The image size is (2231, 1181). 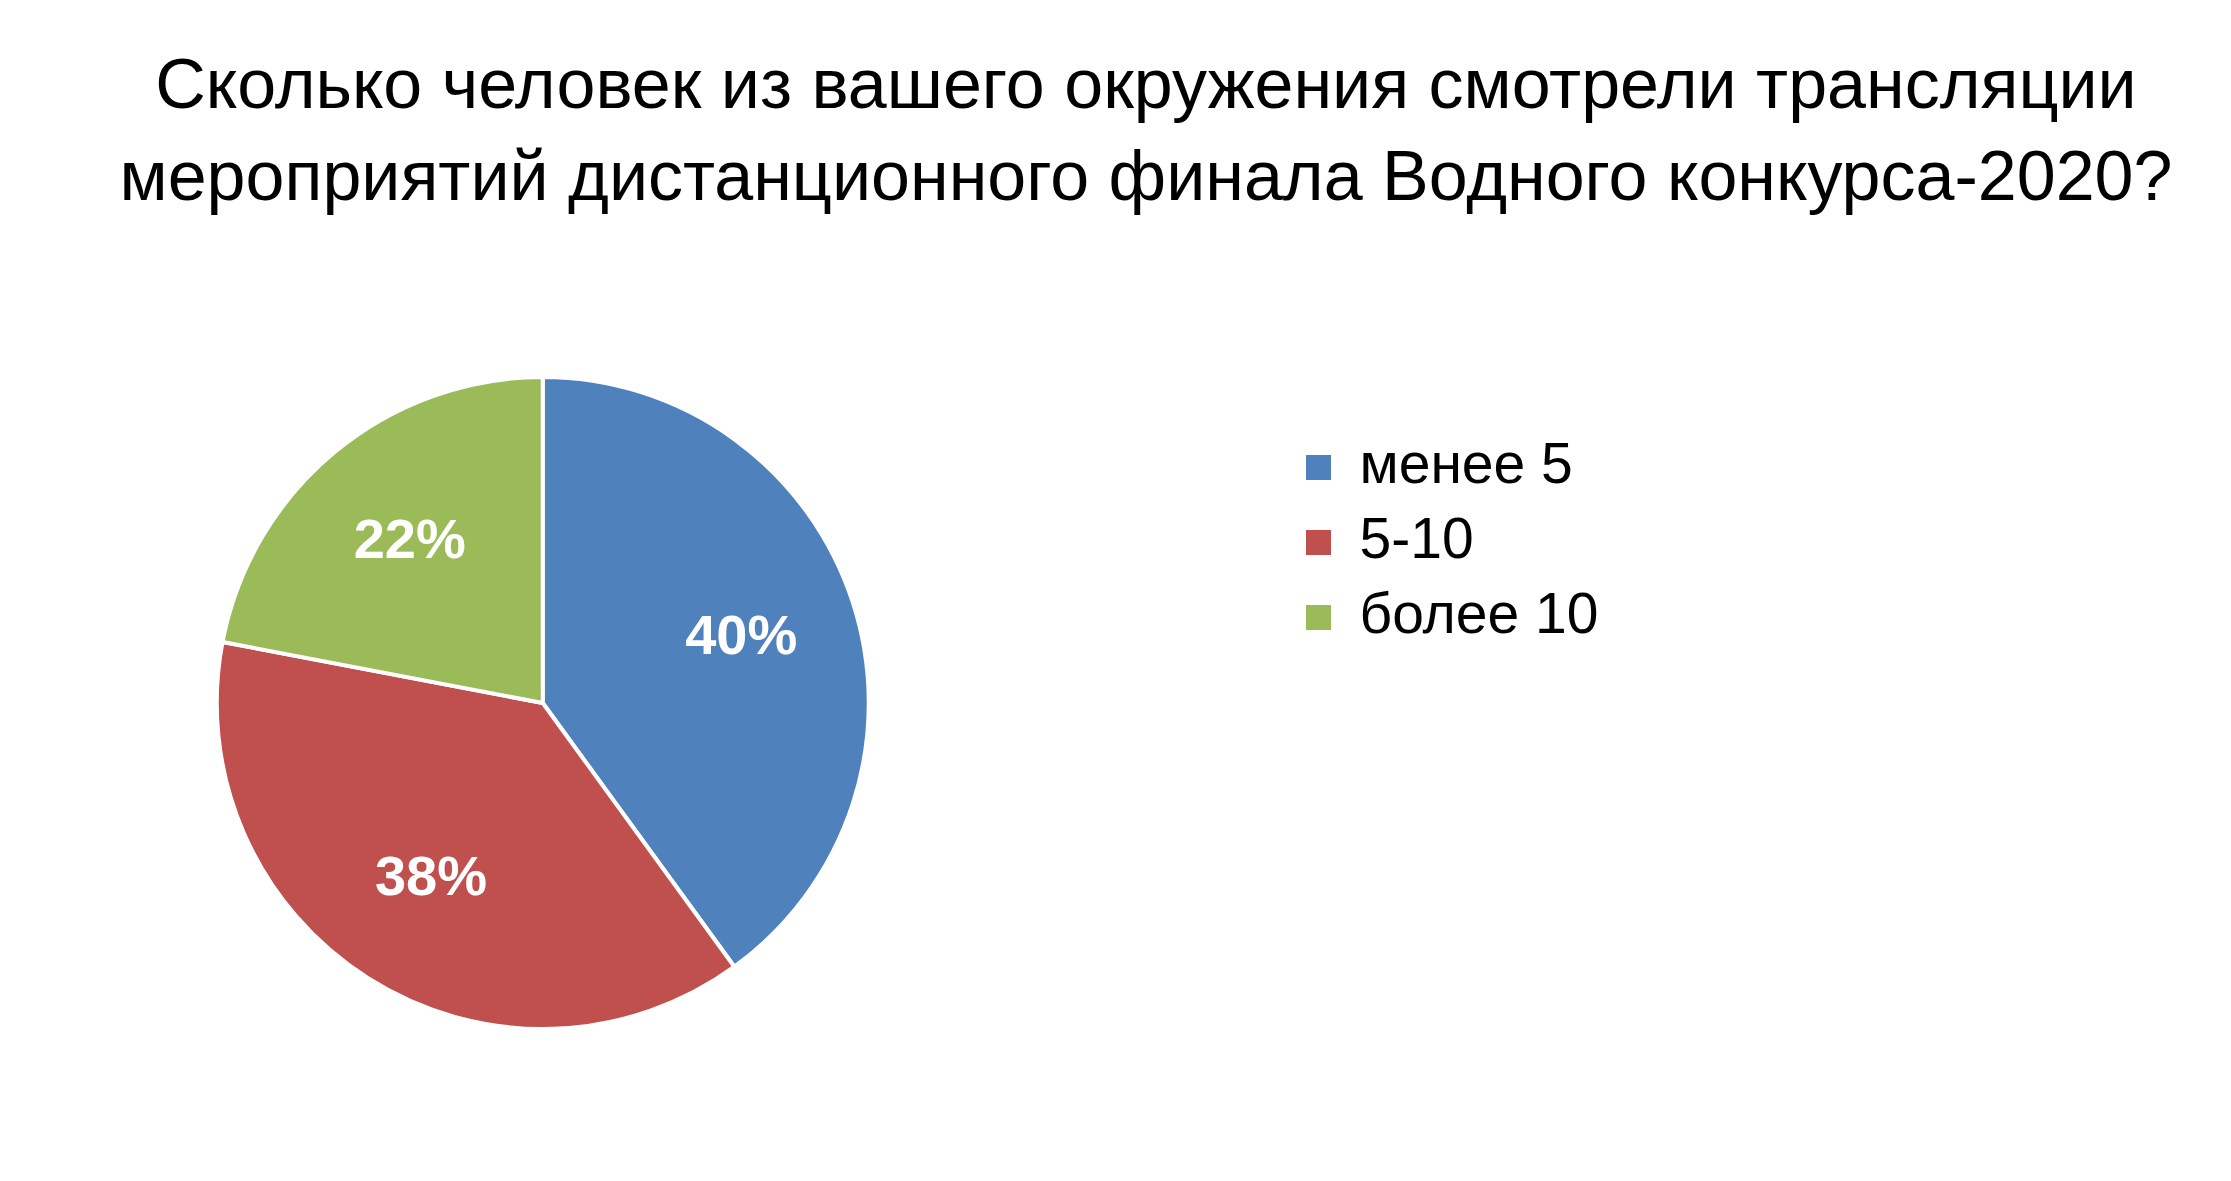 What do you see at coordinates (1466, 463) in the screenshot?
I see `legend-label: менее 5` at bounding box center [1466, 463].